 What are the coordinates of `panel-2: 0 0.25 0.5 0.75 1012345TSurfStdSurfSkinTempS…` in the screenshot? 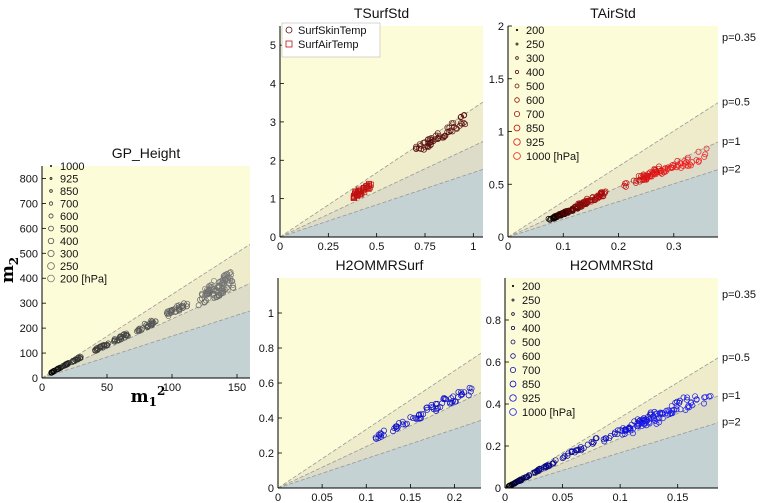 It's located at (376, 129).